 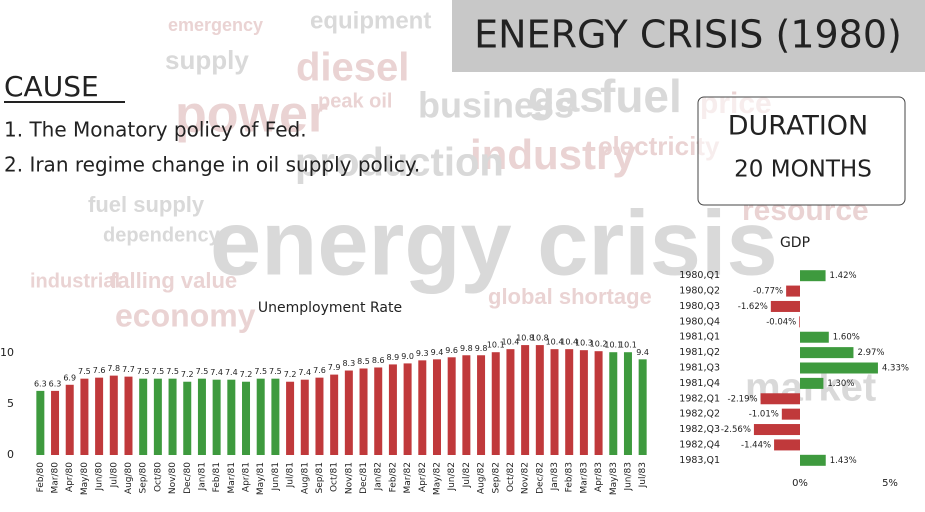 What do you see at coordinates (276, 477) in the screenshot?
I see `x-tick-label: Jun/81` at bounding box center [276, 477].